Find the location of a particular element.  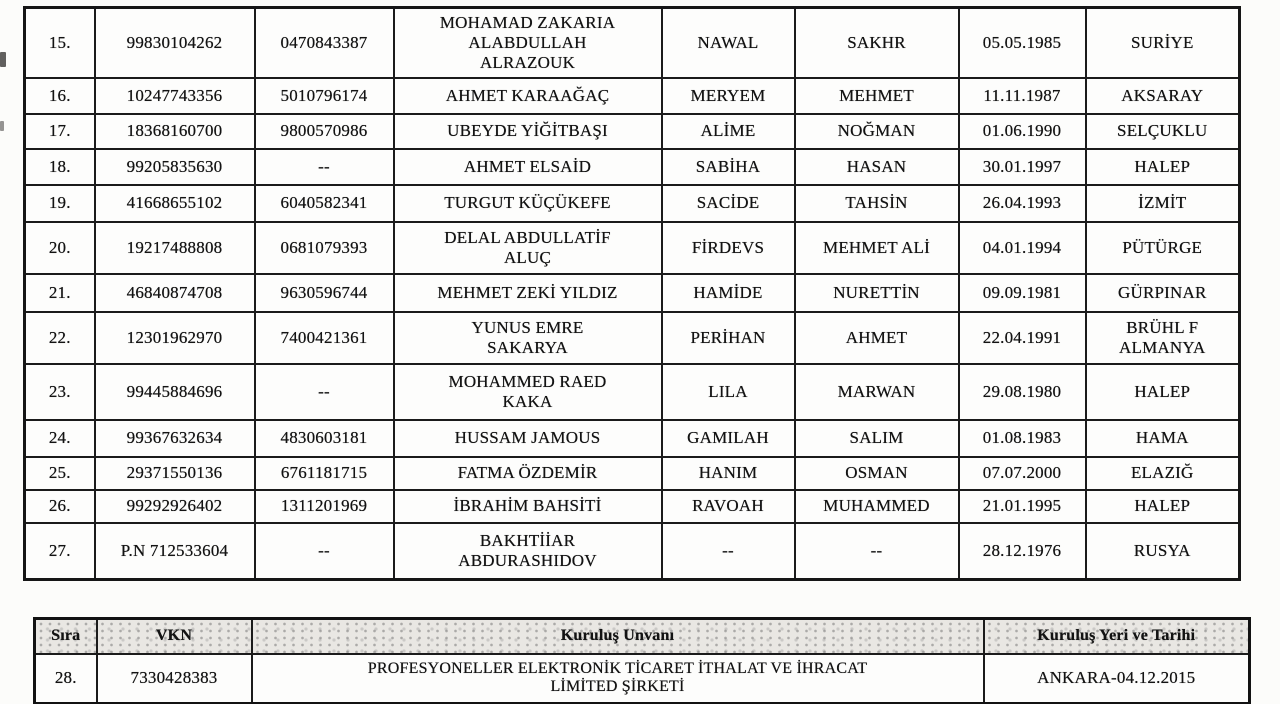

cell-birth-place: SELÇUKLU is located at coordinates (1162, 131).